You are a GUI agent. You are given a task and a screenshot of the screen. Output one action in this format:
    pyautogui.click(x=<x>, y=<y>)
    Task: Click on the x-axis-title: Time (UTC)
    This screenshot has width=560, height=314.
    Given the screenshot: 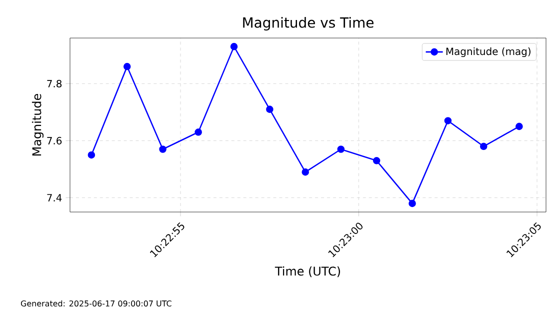 What is the action you would take?
    pyautogui.click(x=307, y=272)
    